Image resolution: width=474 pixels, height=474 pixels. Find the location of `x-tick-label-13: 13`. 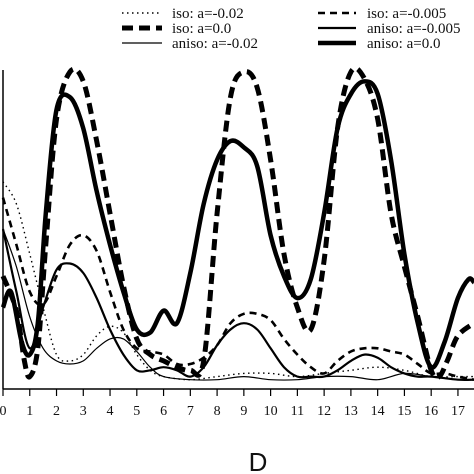

x-tick-label-13: 13 is located at coordinates (351, 411).